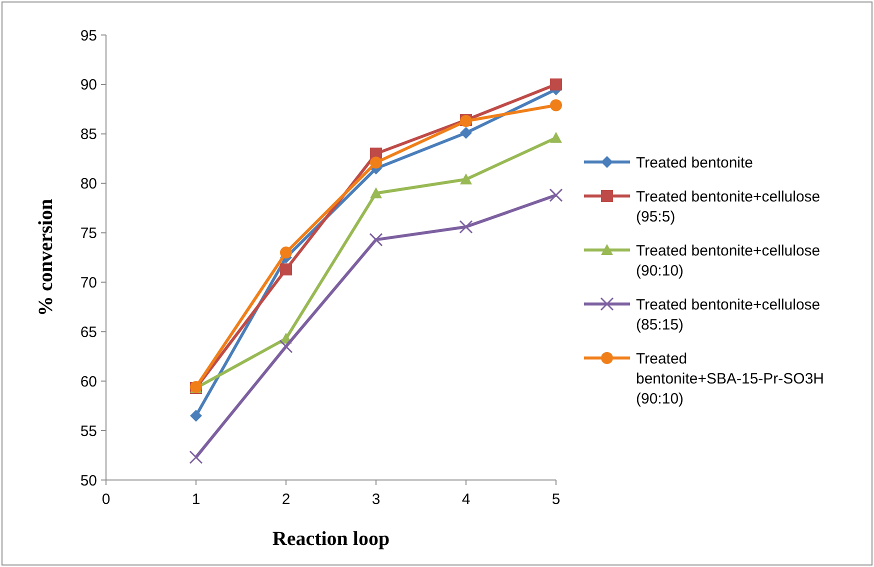 This screenshot has width=874, height=567. I want to click on y-tick-label: 70, so click(88, 283).